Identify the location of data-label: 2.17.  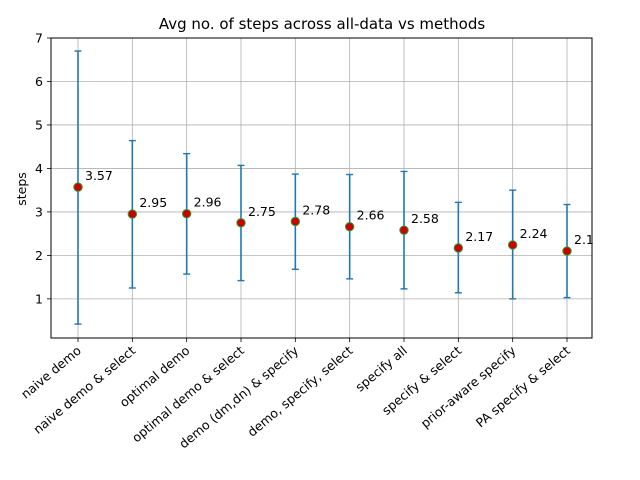
(479, 236).